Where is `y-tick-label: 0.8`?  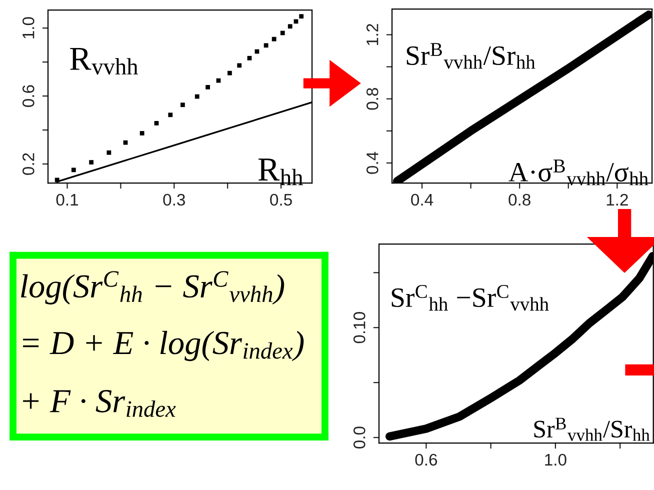
y-tick-label: 0.8 is located at coordinates (372, 99).